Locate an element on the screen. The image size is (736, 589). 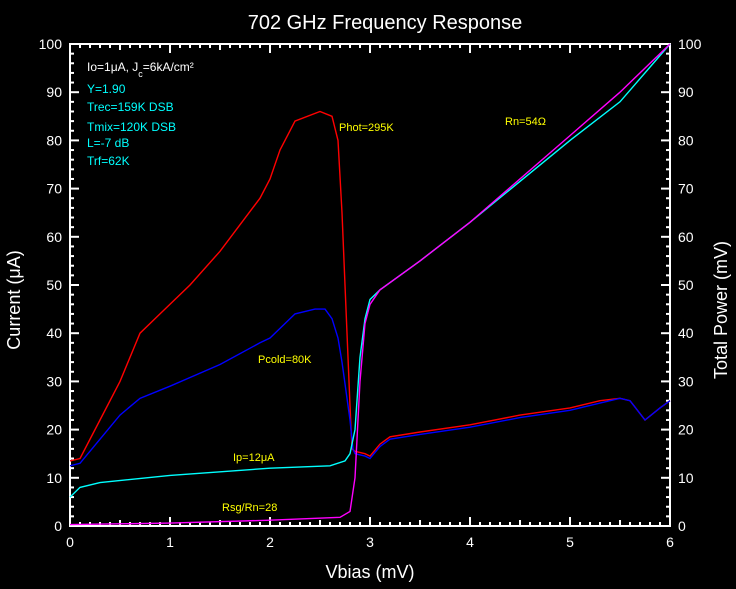
y2-tick-label: 30 is located at coordinates (686, 381).